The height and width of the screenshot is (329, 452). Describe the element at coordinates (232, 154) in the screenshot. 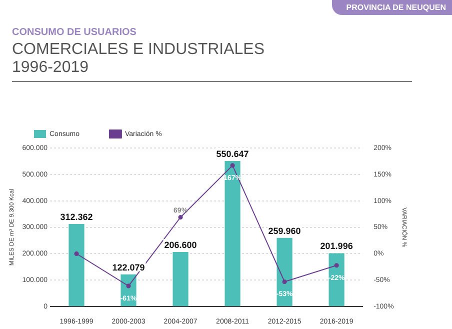

I see `data-label: 550.647` at that location.